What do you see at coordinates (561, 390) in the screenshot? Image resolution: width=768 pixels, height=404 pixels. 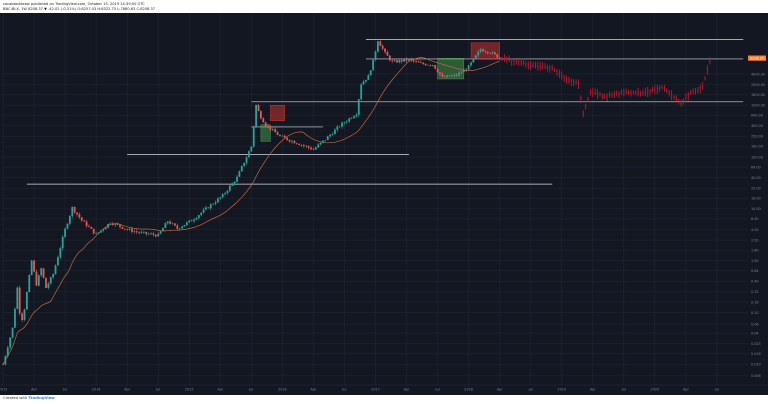 I see `time-tick-label: 2019` at bounding box center [561, 390].